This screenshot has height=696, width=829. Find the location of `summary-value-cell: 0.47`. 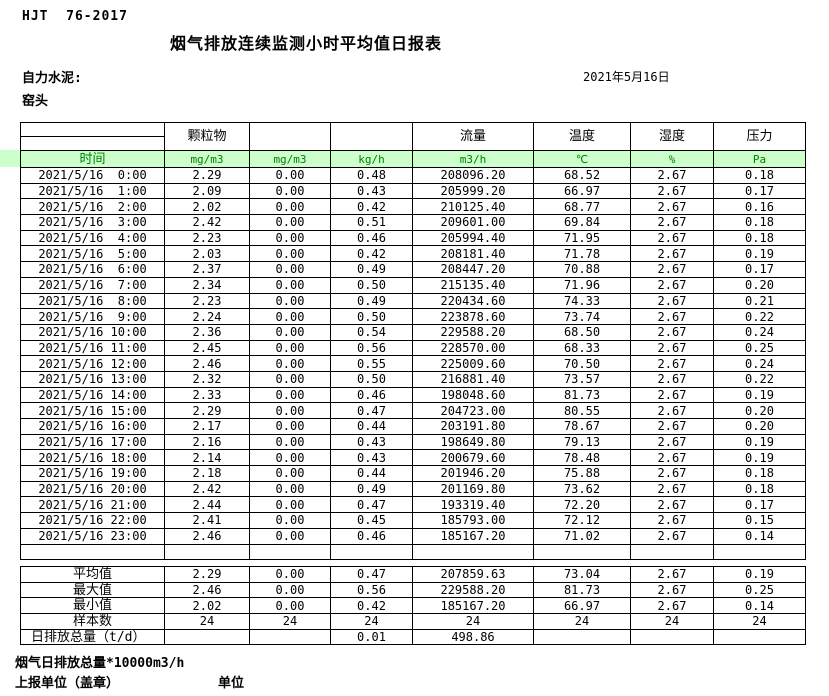

summary-value-cell: 0.47 is located at coordinates (371, 574).